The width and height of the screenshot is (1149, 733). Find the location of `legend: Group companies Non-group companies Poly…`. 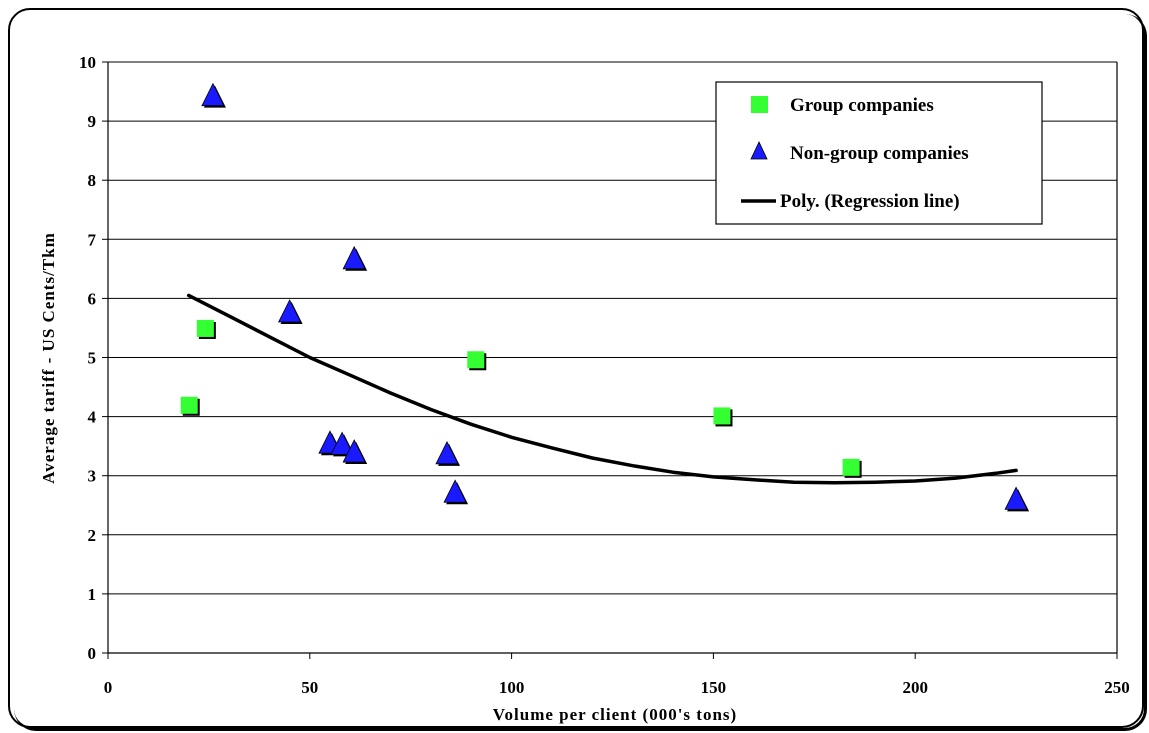

legend: Group companies Non-group companies Poly… is located at coordinates (879, 153).